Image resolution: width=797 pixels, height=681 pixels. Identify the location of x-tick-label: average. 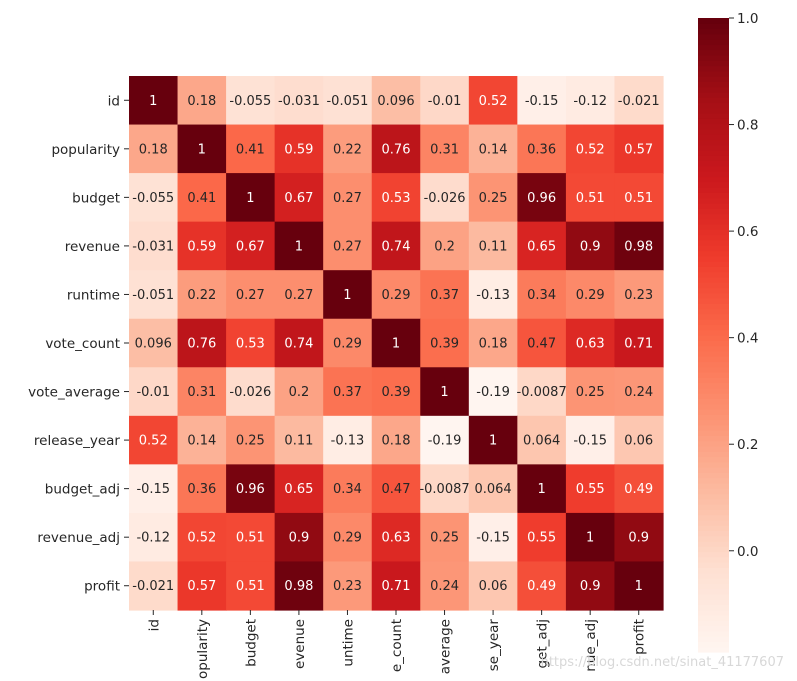
(446, 646).